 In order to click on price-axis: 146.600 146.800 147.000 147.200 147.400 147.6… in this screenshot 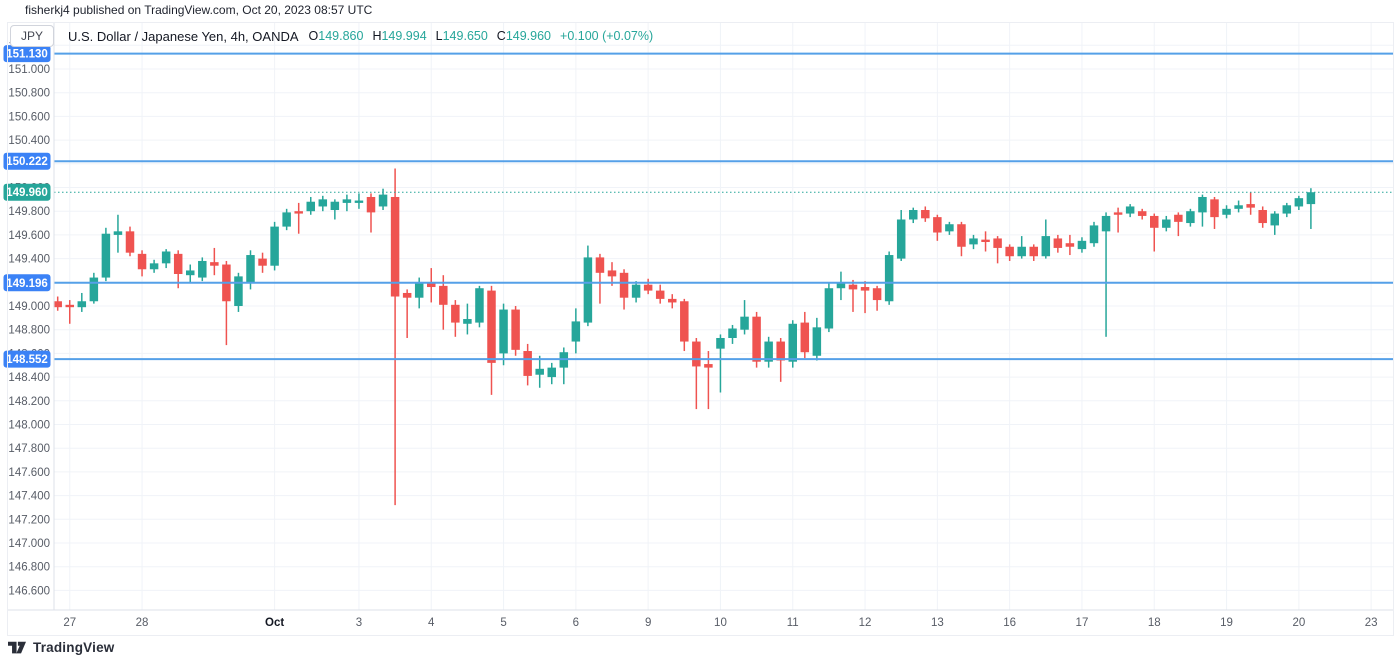, I will do `click(29, 318)`.